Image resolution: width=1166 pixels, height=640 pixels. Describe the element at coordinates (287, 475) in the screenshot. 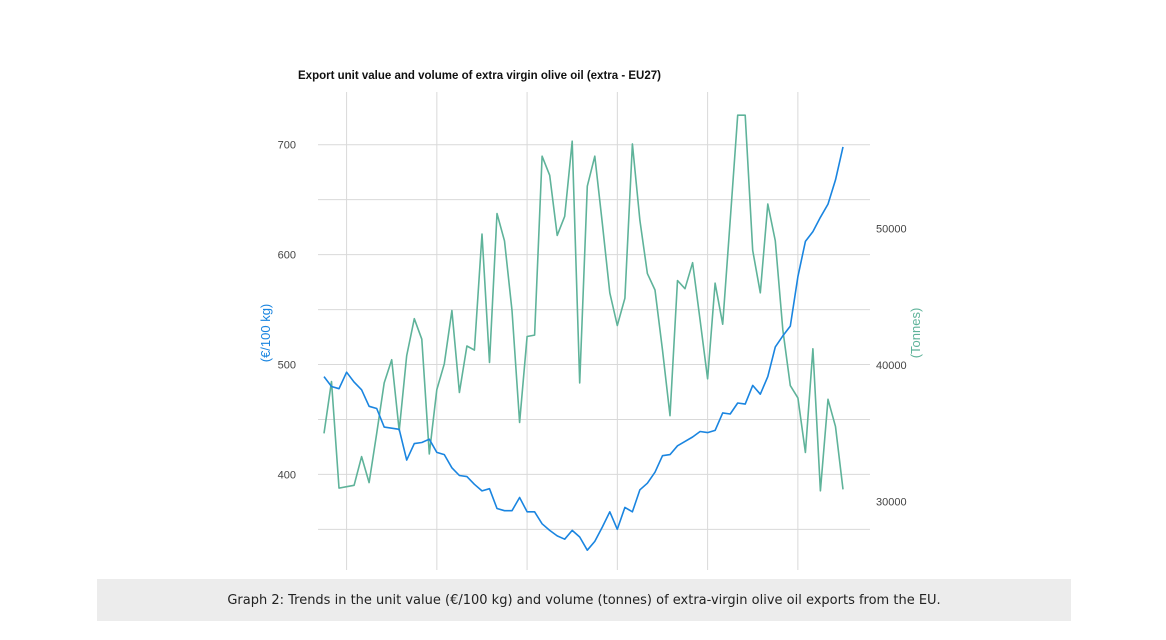

I see `y-left-tick-label: 400` at that location.